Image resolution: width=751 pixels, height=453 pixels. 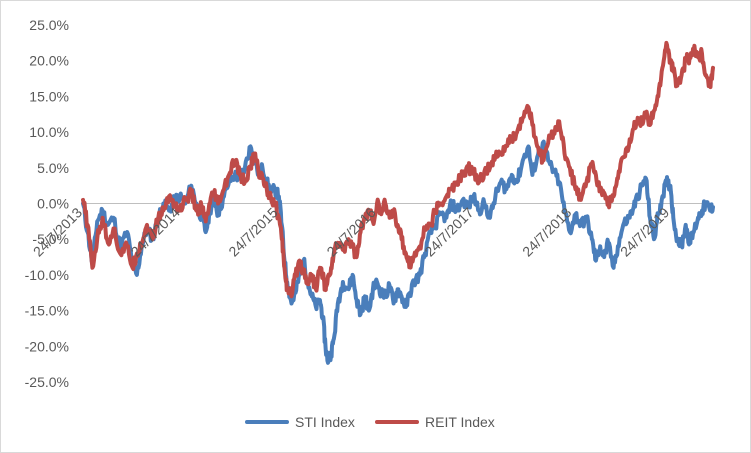 I want to click on y-tick-label: 0.0%, so click(x=53, y=204).